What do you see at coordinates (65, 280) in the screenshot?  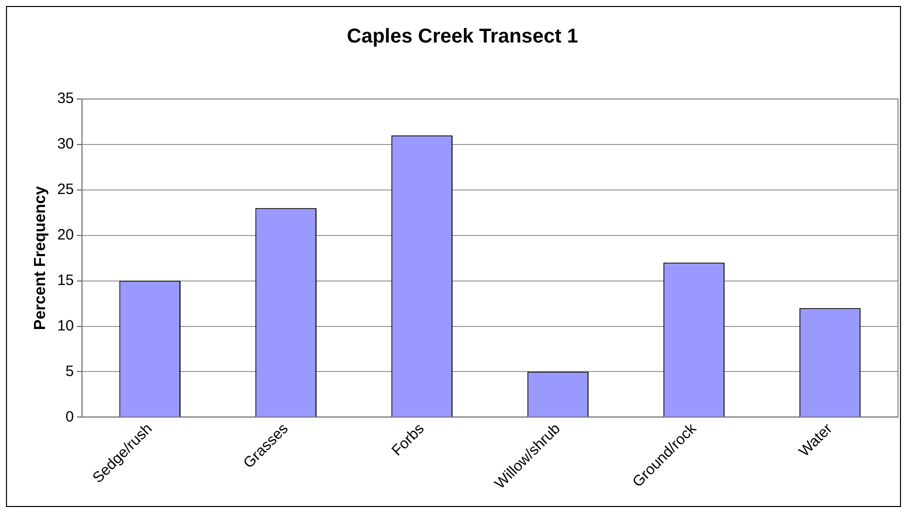 I see `y-tick-label: 15` at bounding box center [65, 280].